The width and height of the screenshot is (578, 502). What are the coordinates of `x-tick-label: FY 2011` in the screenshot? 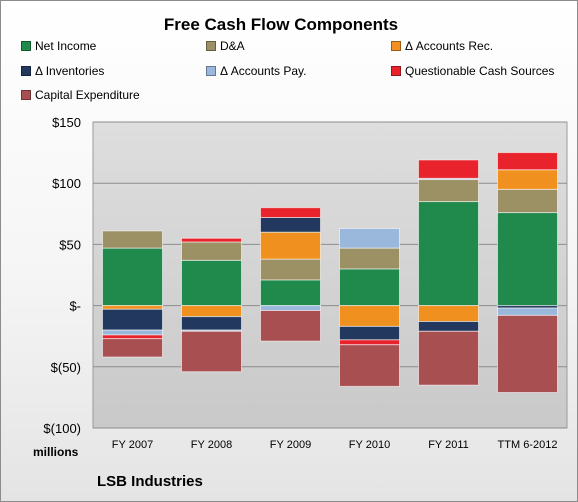 It's located at (448, 445).